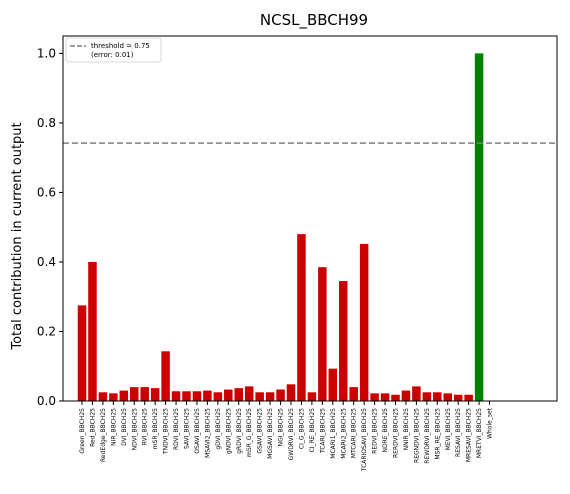 The height and width of the screenshot is (494, 570). What do you see at coordinates (468, 397) in the screenshot?
I see `bar-MRESAVI_BBCH25` at bounding box center [468, 397].